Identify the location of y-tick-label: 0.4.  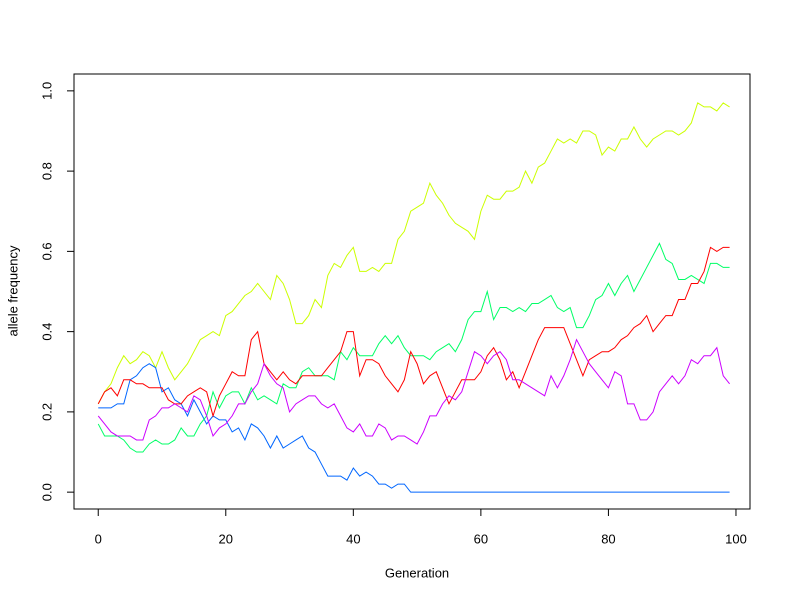
(46, 332).